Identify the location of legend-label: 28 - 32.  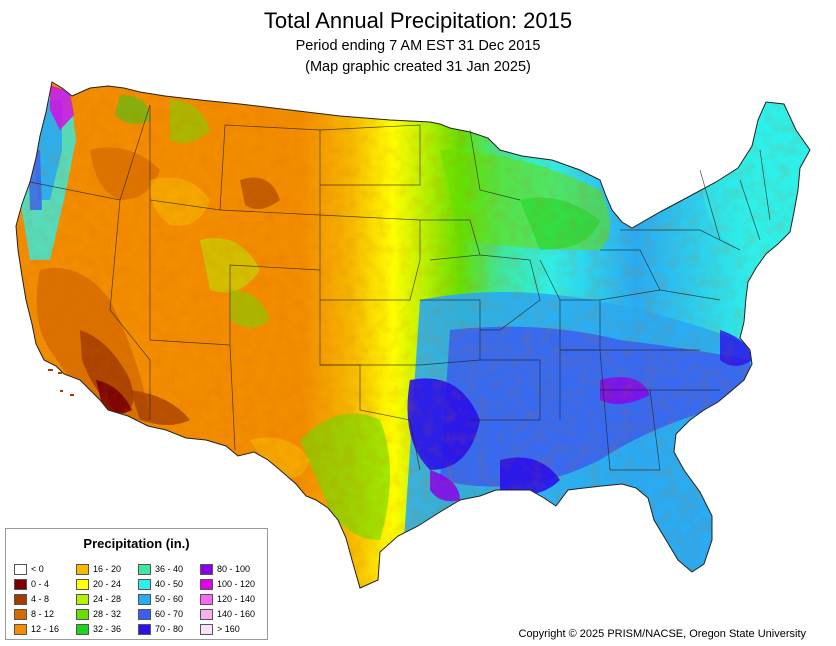
(107, 614).